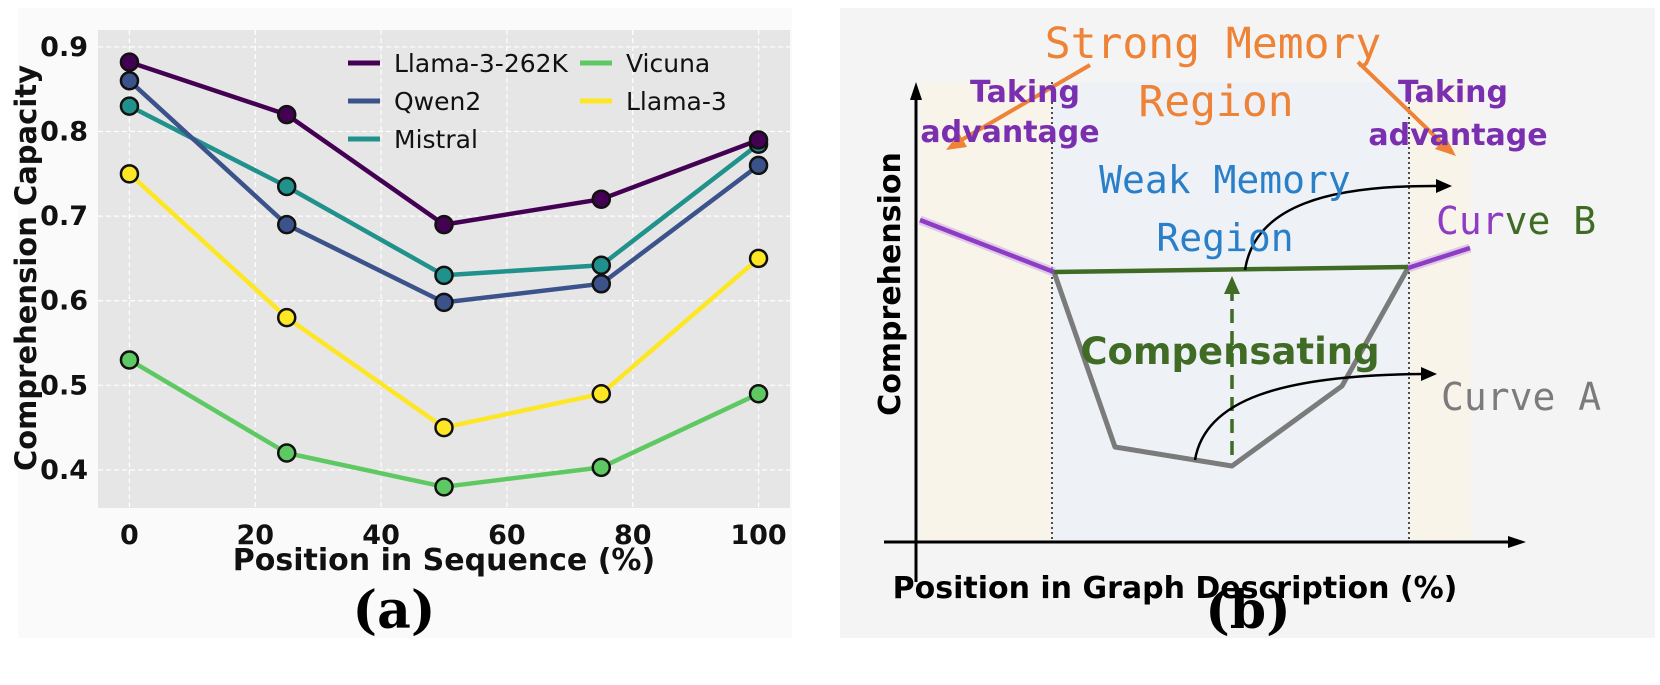 The width and height of the screenshot is (1660, 685). What do you see at coordinates (956, 141) in the screenshot?
I see `strong-arrowhead-left` at bounding box center [956, 141].